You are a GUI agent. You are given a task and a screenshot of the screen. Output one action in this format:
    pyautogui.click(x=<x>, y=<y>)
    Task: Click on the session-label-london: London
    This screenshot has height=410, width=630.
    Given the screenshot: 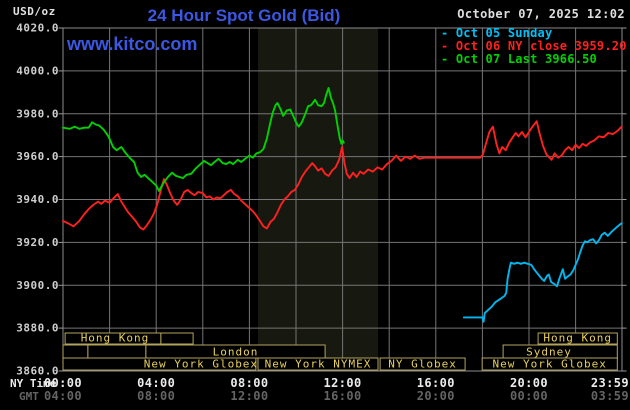 What is the action you would take?
    pyautogui.click(x=236, y=352)
    